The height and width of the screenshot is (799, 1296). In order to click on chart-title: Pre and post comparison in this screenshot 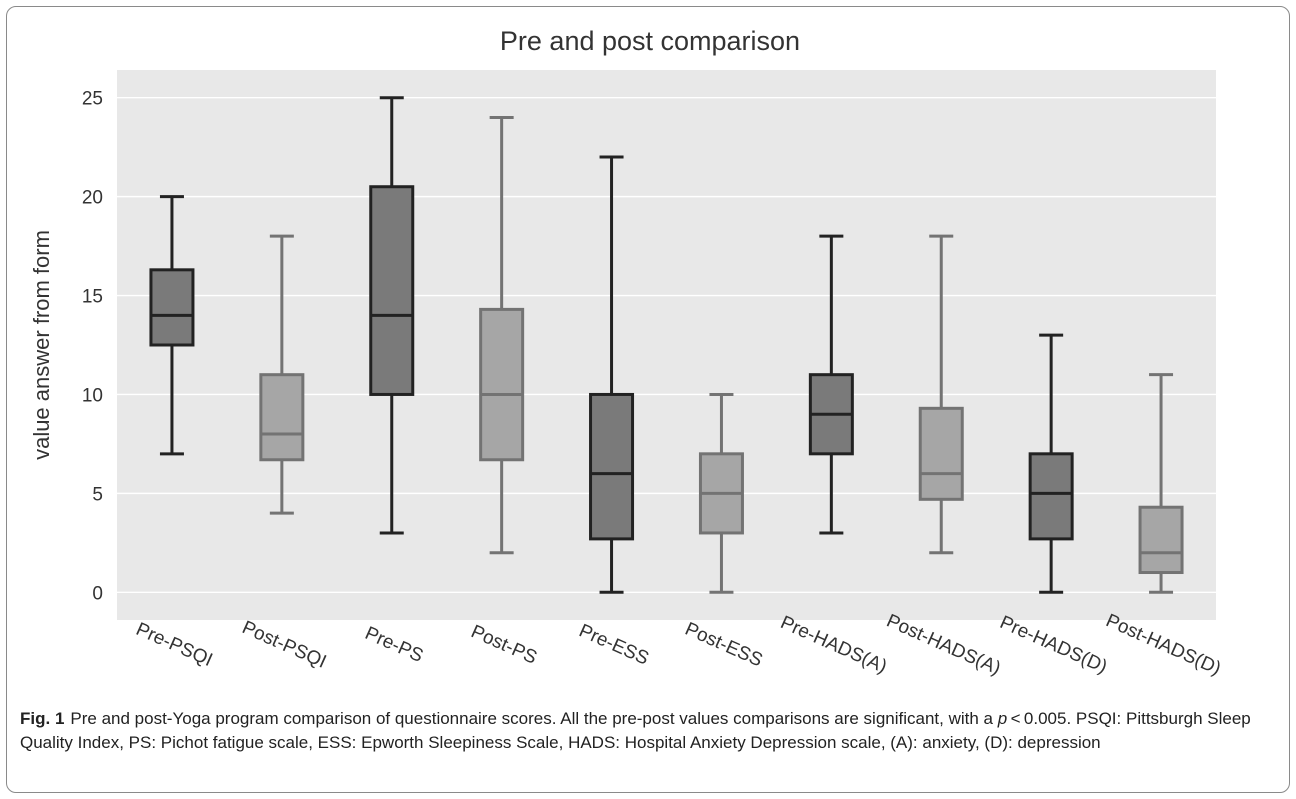, I will do `click(650, 41)`.